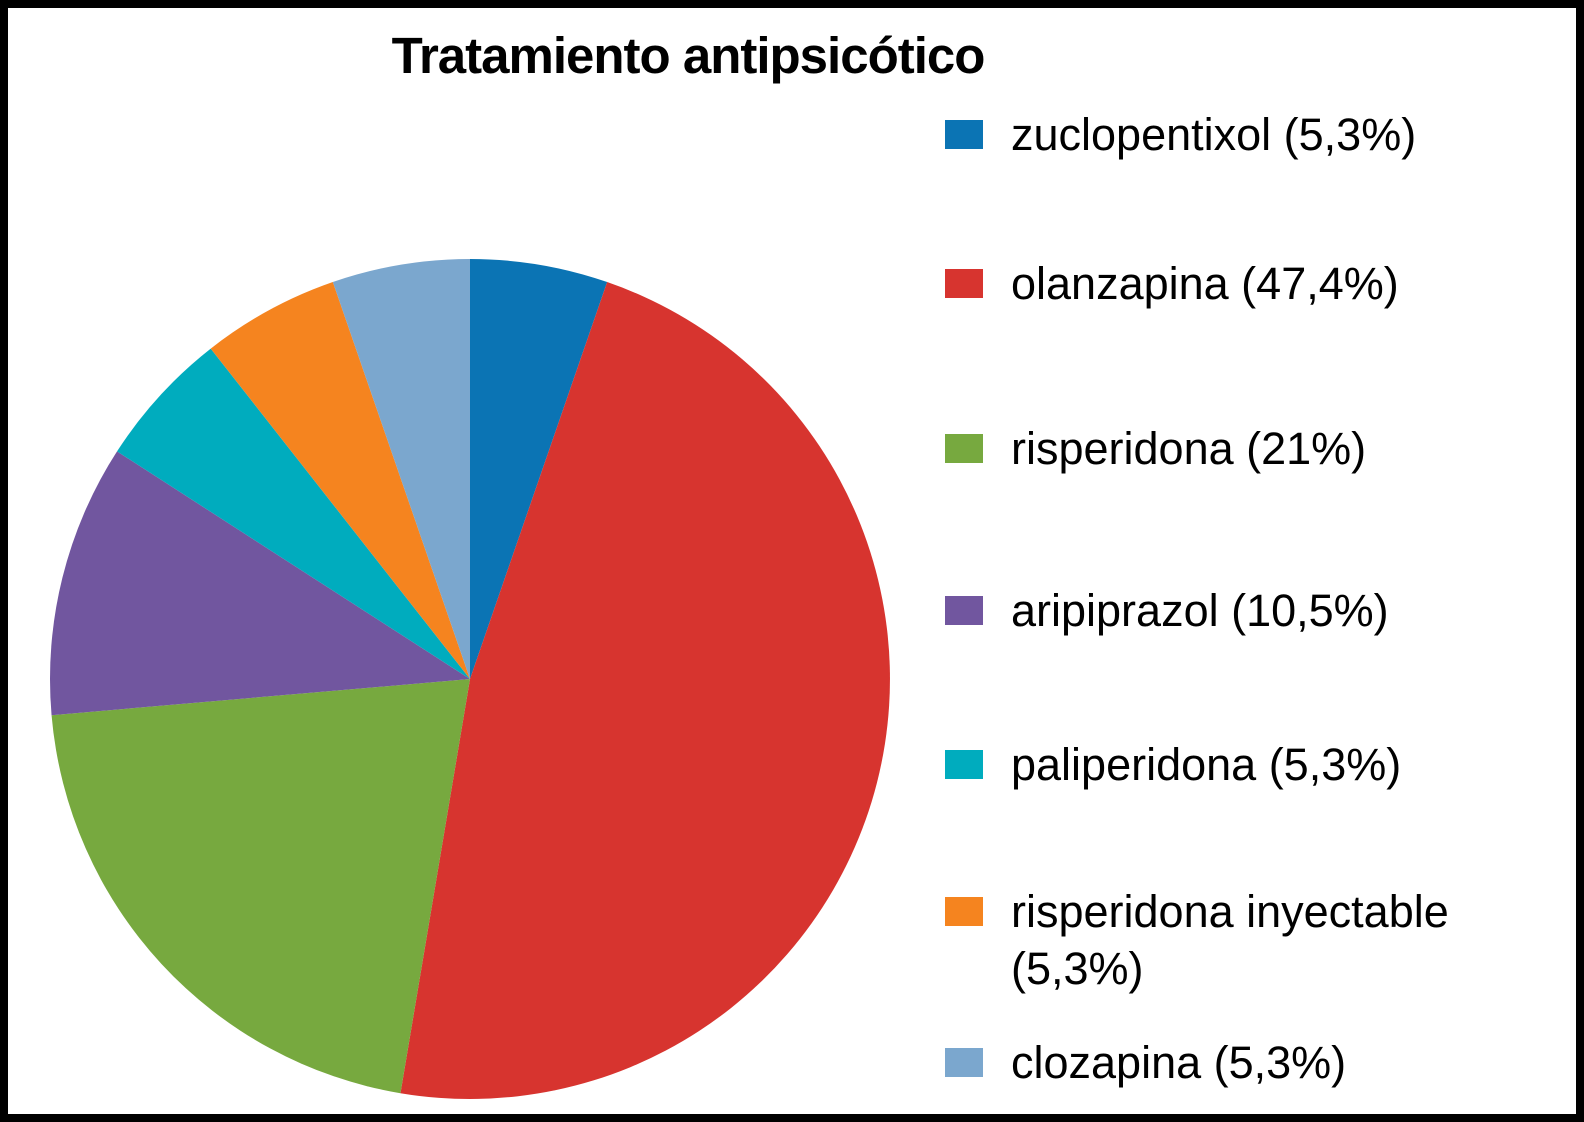 The image size is (1584, 1122). Describe the element at coordinates (261, 886) in the screenshot. I see `pie-slice-risperidona` at that location.